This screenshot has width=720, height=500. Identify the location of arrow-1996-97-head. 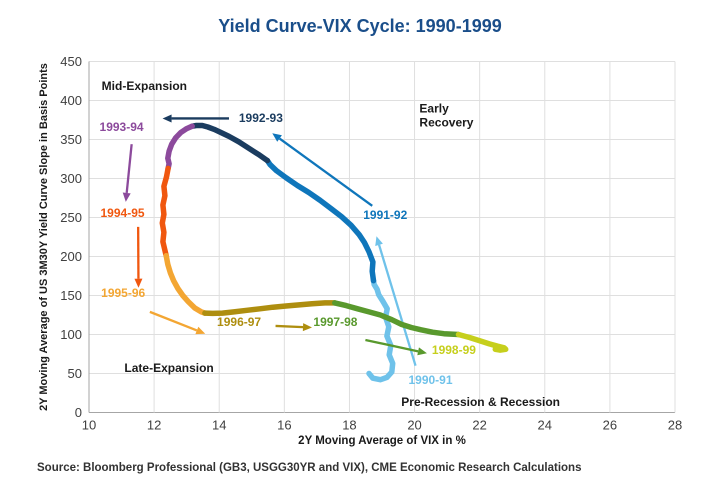
(307, 327).